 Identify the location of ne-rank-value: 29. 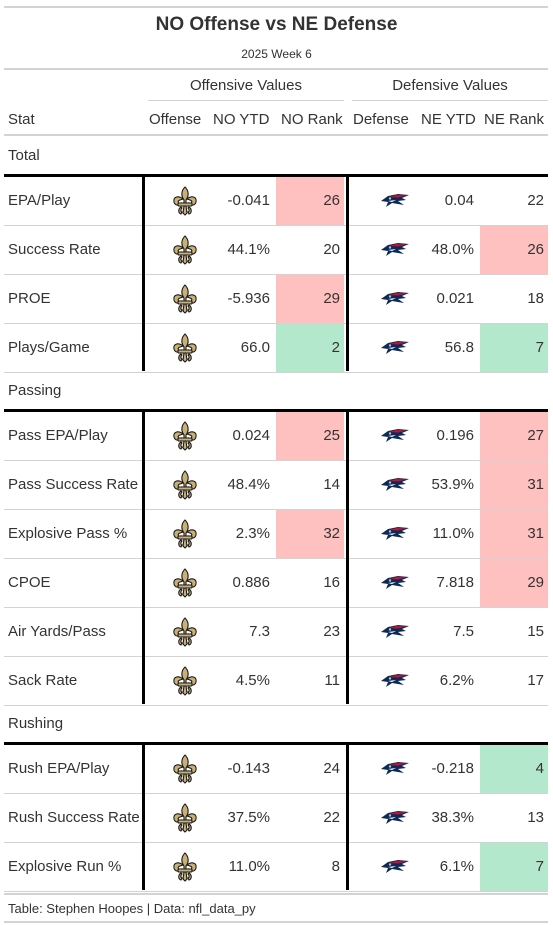
(514, 583).